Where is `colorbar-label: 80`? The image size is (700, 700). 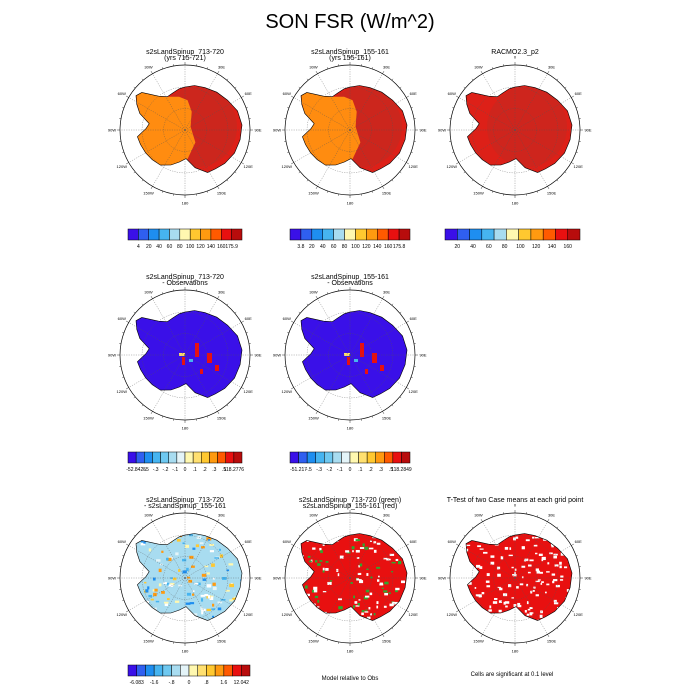 colorbar-label: 80 is located at coordinates (180, 247).